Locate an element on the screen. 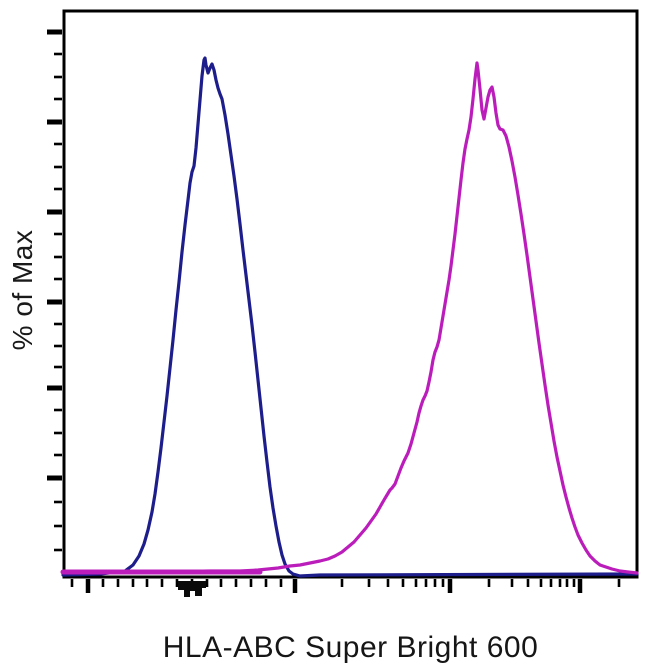 The image size is (650, 670). axis-label-smudge is located at coordinates (192, 589).